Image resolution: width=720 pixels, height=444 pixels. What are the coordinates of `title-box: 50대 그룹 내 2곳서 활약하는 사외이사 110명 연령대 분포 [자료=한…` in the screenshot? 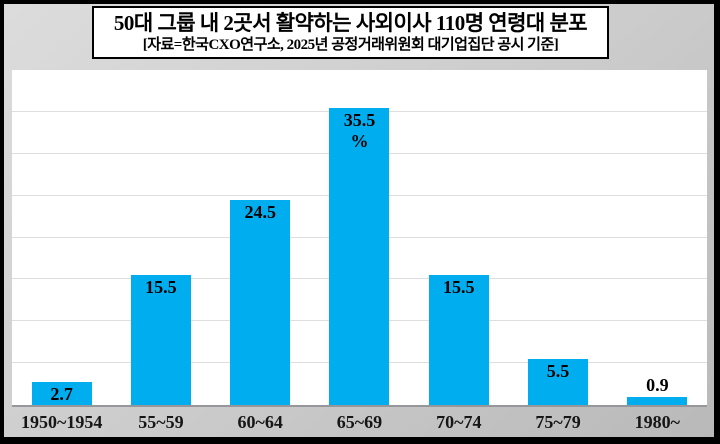 It's located at (350, 32).